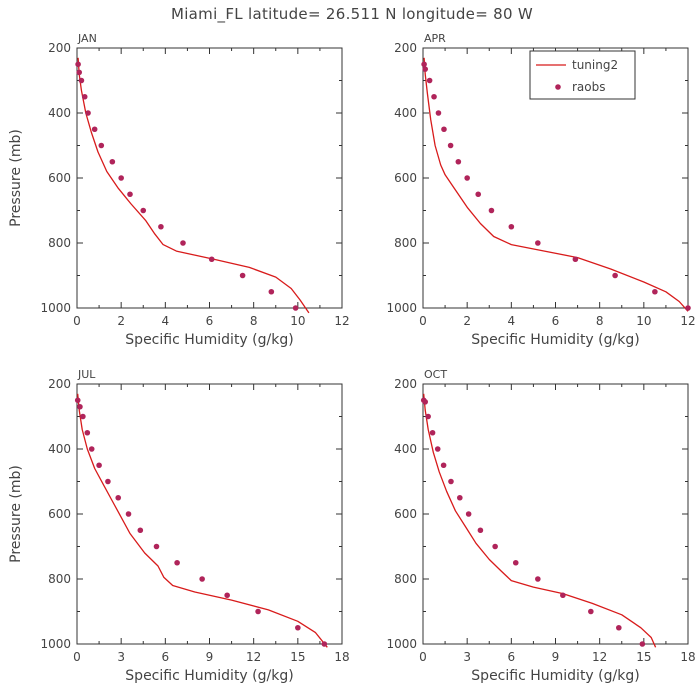  What do you see at coordinates (600, 321) in the screenshot?
I see `x-tick-label: 8` at bounding box center [600, 321].